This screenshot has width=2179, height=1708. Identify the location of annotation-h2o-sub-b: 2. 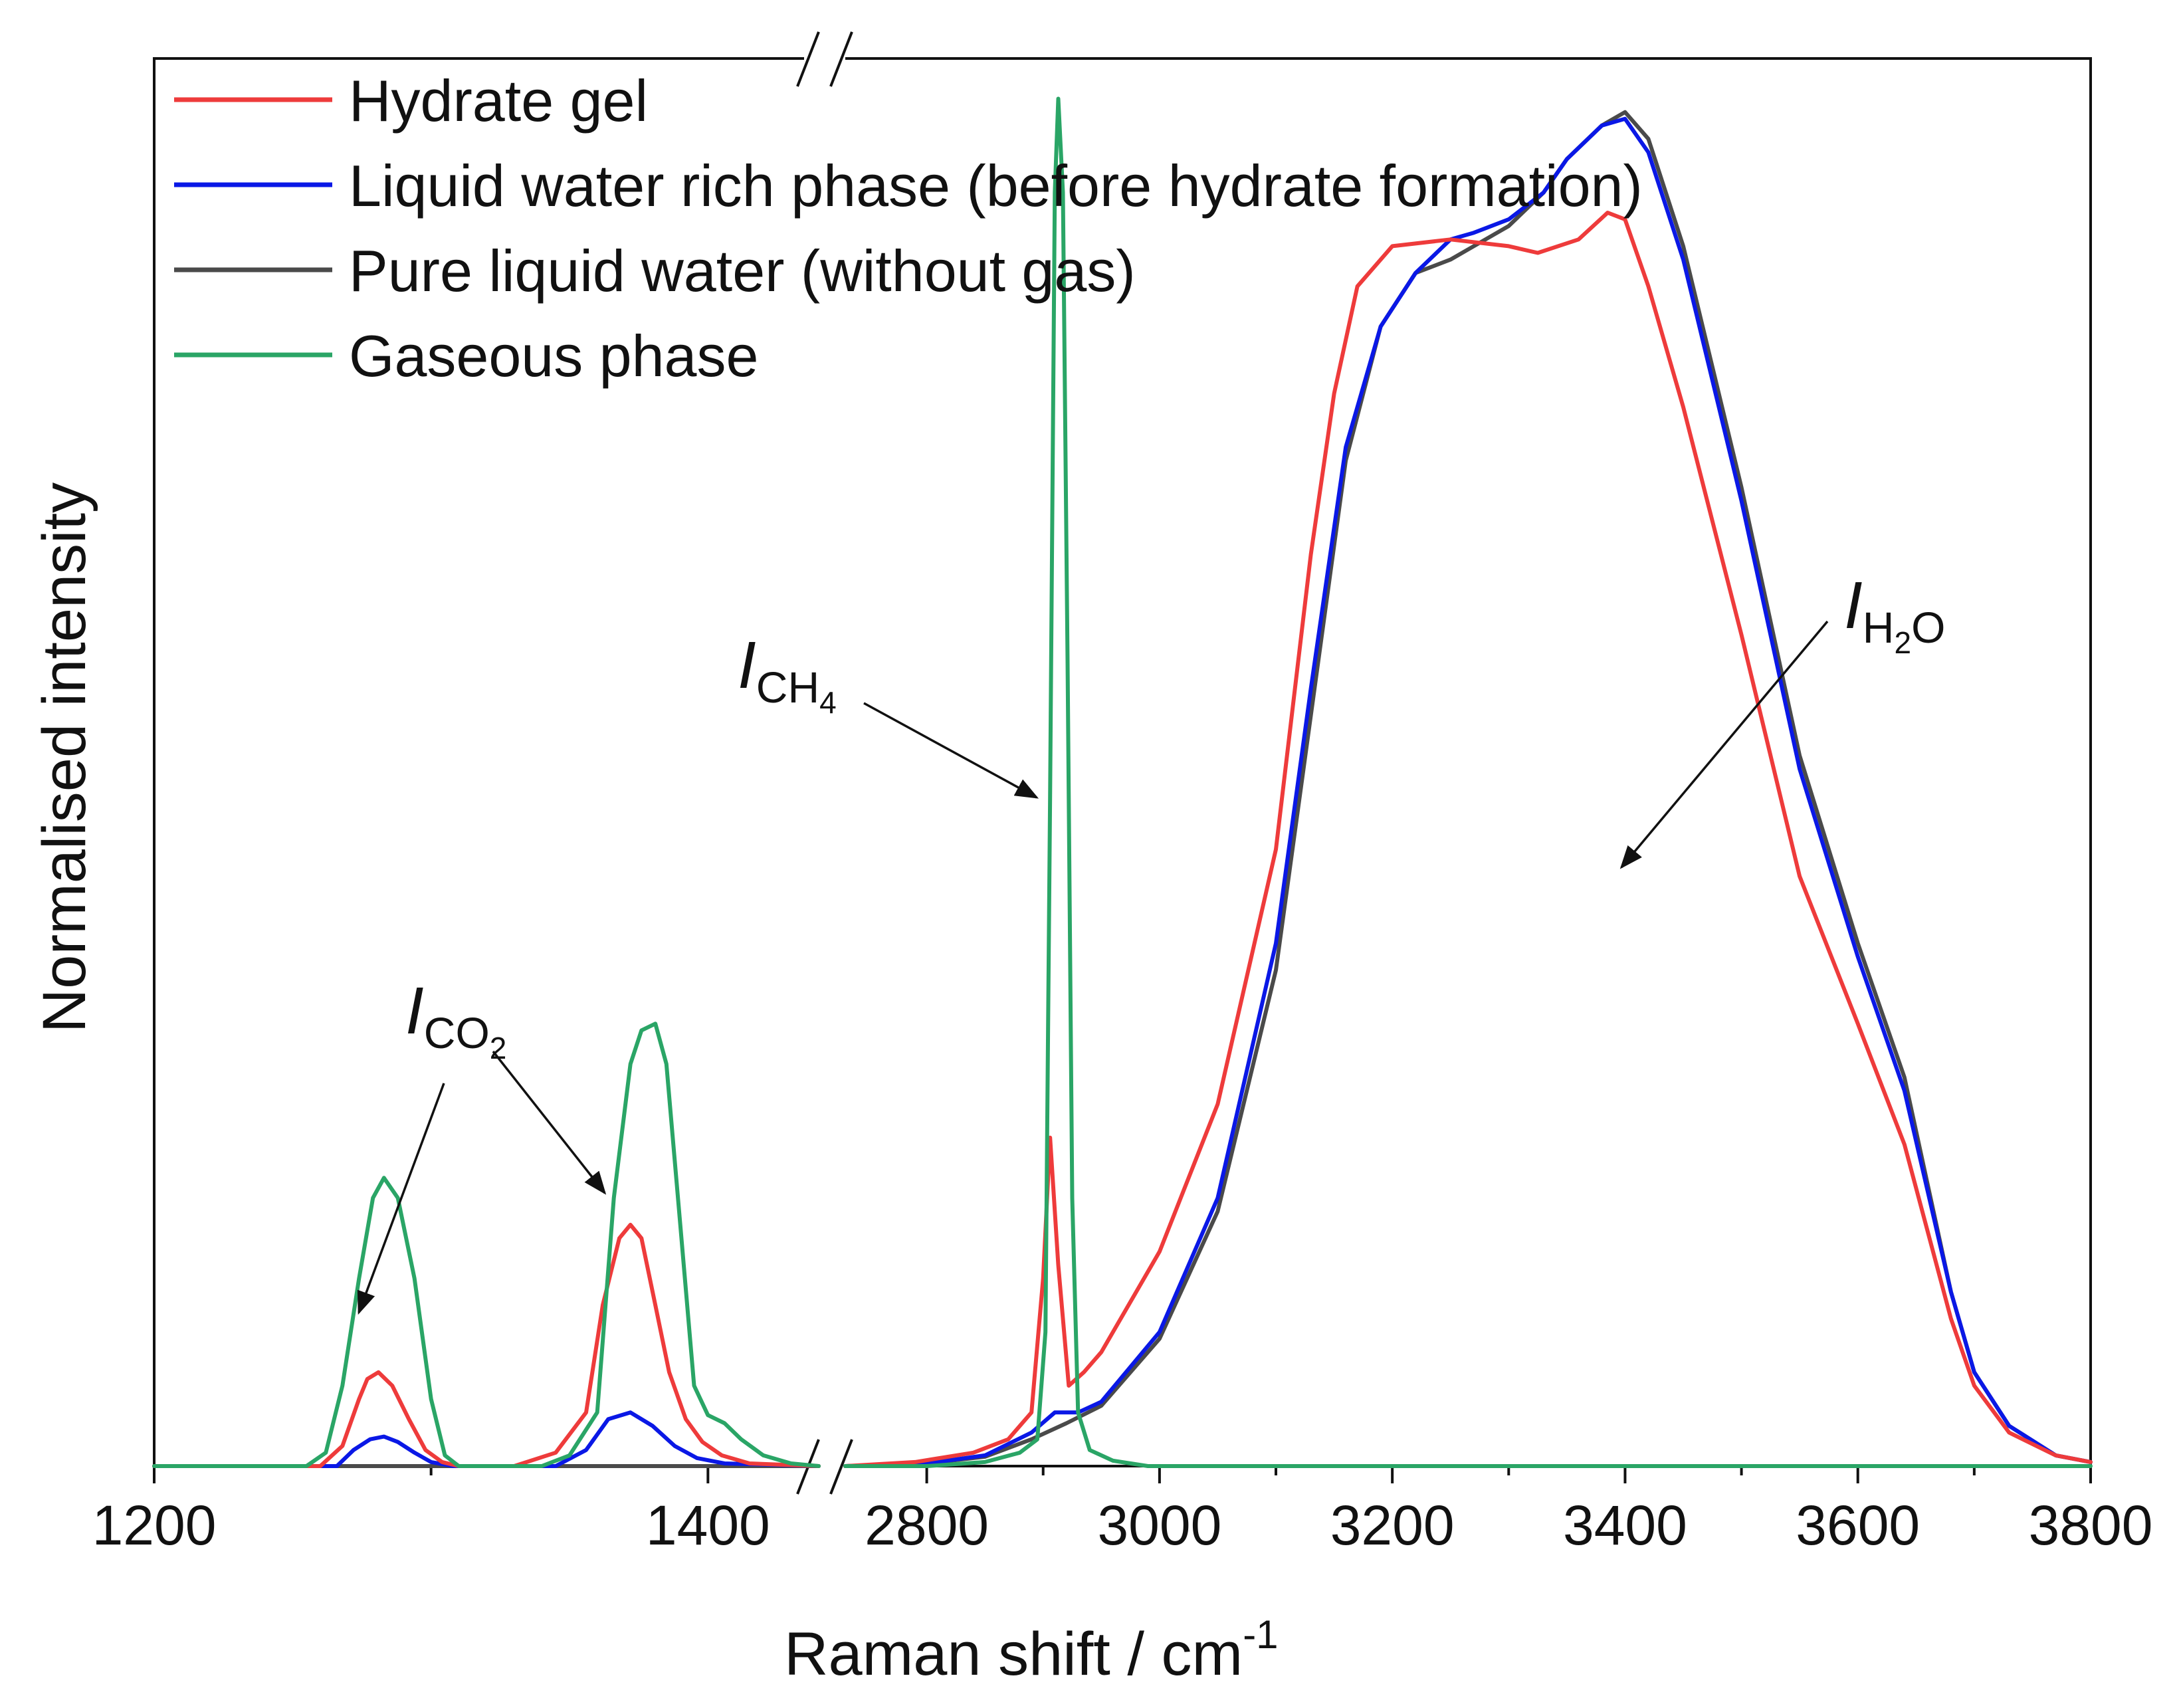
(1902, 642).